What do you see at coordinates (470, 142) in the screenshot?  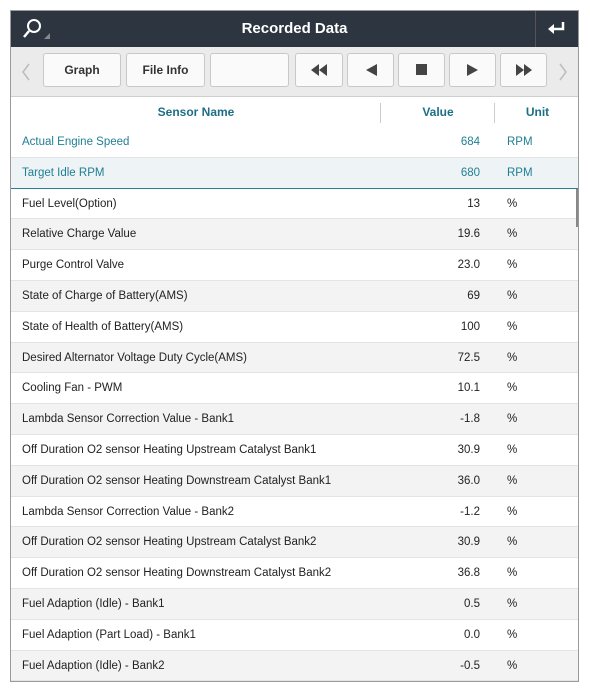 I see `sensor-value: 684` at bounding box center [470, 142].